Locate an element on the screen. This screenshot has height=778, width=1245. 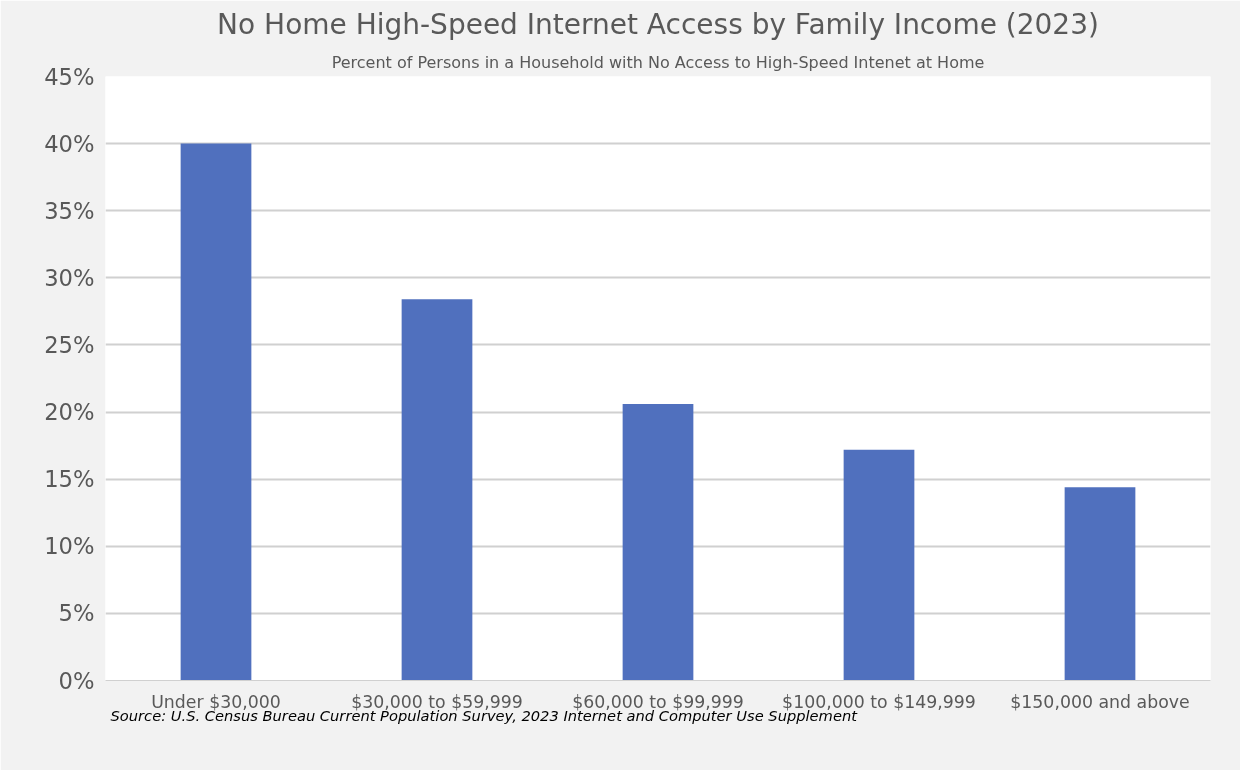
y-tick-label: 5% is located at coordinates (76, 613).